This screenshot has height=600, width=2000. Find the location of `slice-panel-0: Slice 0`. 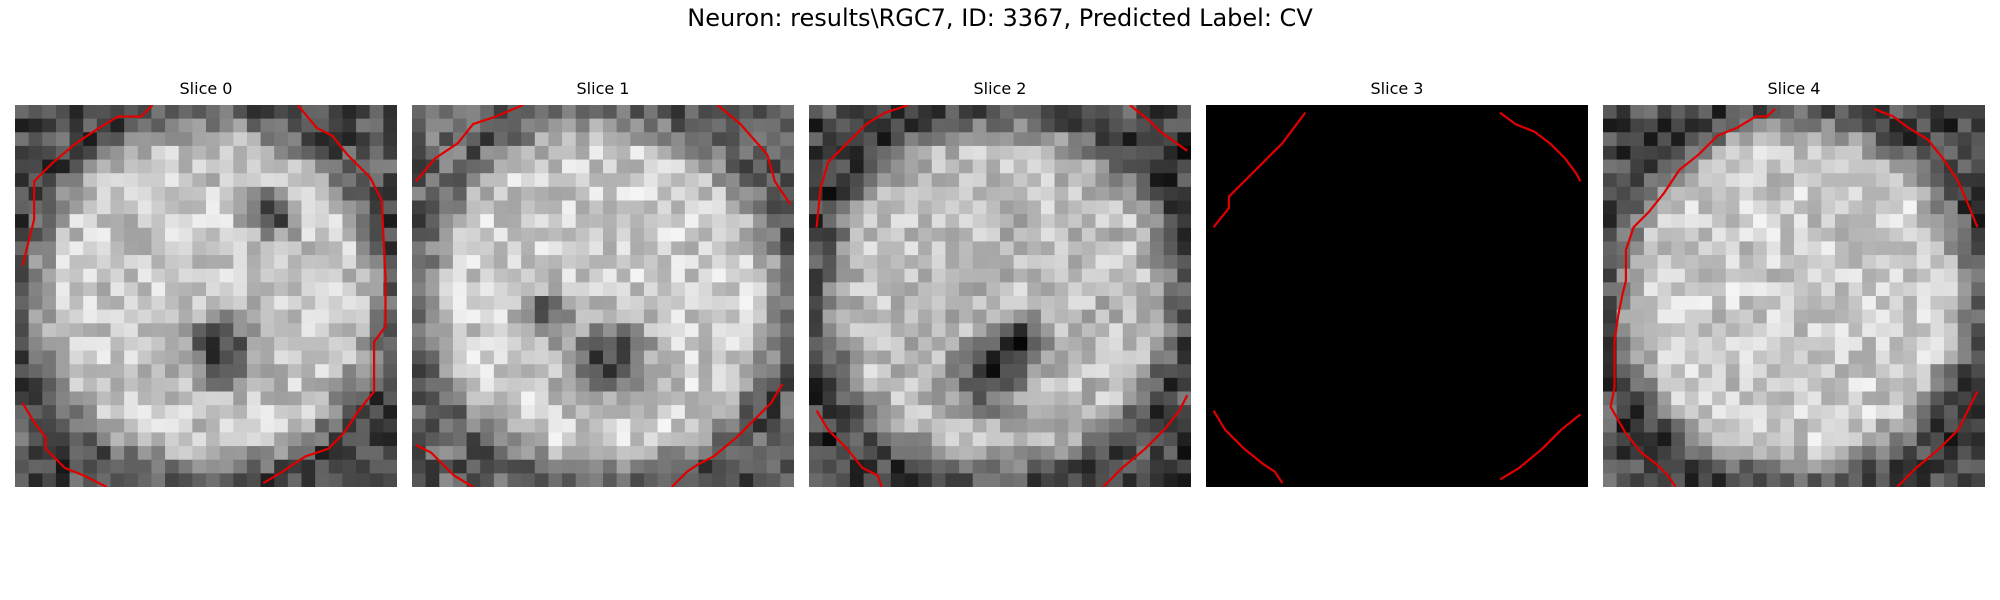

slice-panel-0: Slice 0 is located at coordinates (206, 283).